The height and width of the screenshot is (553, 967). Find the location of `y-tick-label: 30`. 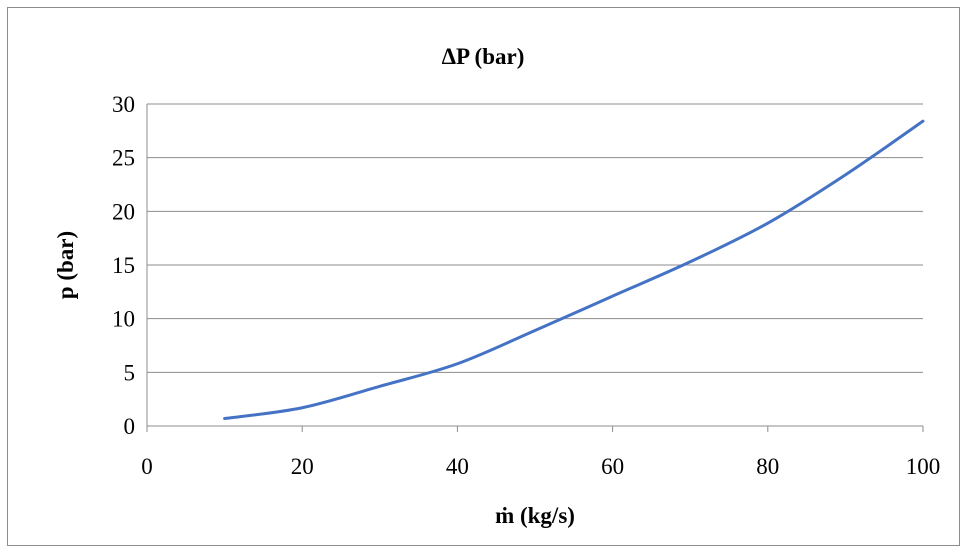

y-tick-label: 30 is located at coordinates (123, 104).